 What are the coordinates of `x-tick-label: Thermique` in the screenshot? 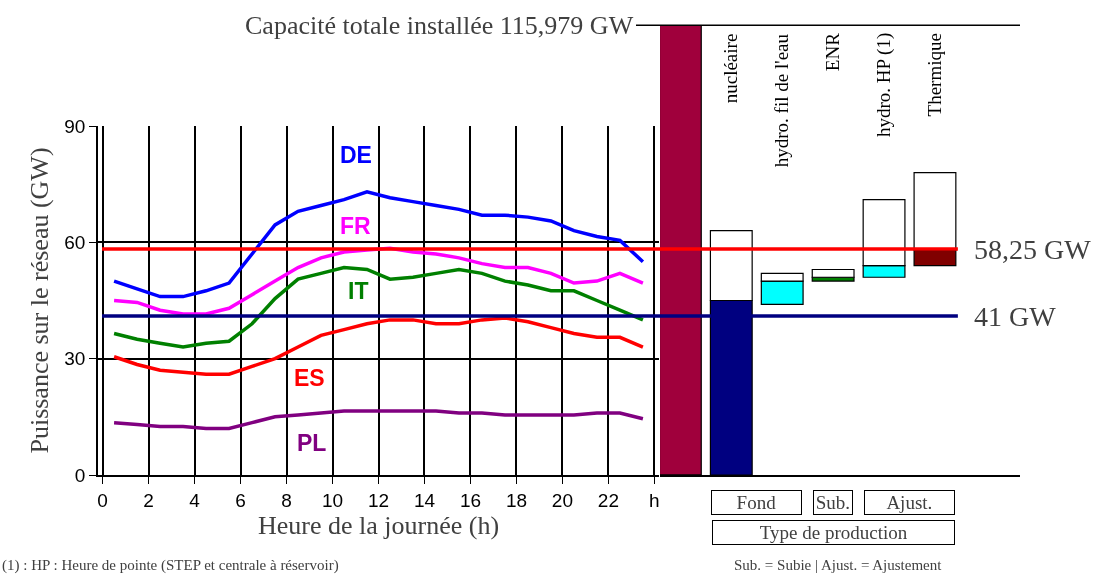 It's located at (935, 75).